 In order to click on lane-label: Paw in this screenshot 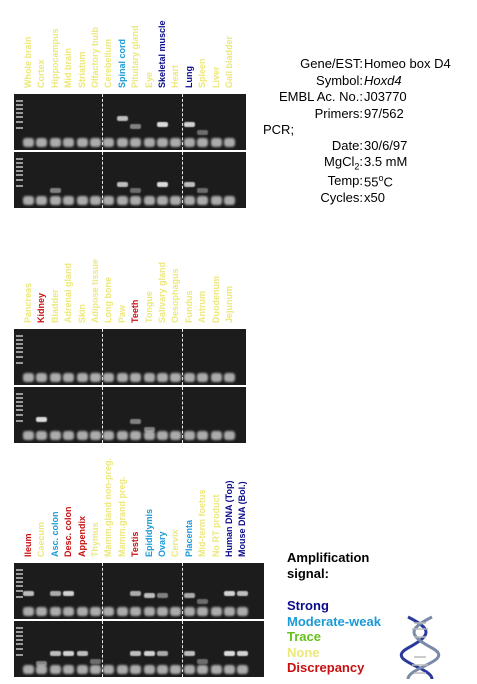, I will do `click(121, 313)`.